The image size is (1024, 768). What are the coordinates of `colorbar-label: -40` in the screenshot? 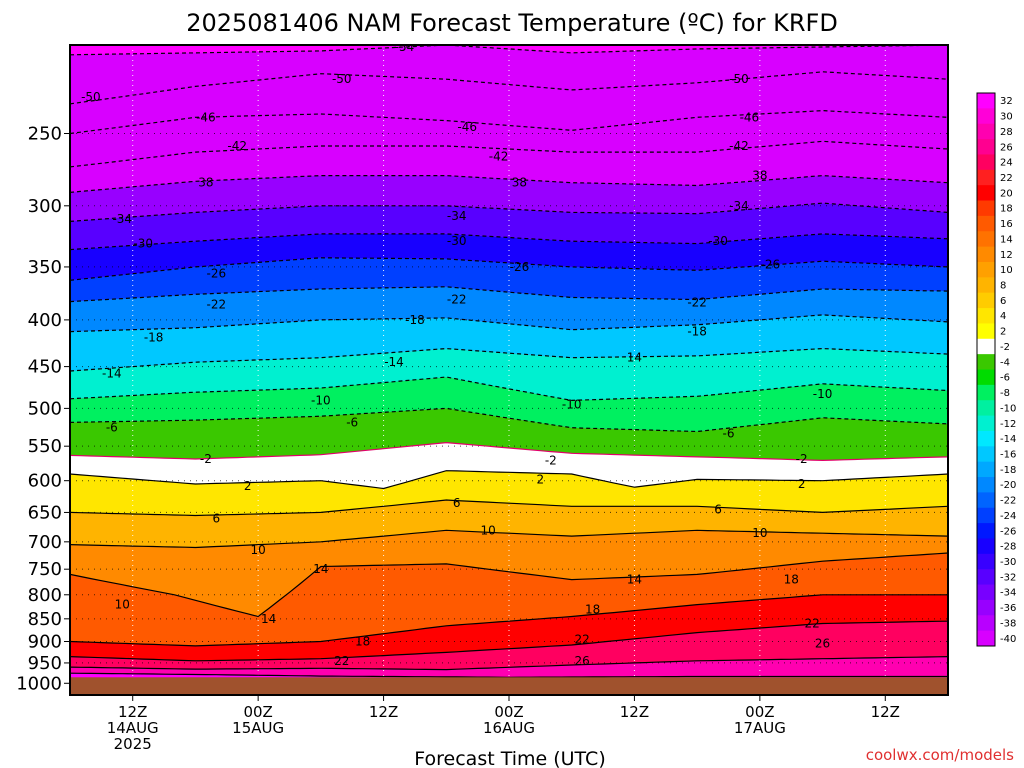 It's located at (1008, 639).